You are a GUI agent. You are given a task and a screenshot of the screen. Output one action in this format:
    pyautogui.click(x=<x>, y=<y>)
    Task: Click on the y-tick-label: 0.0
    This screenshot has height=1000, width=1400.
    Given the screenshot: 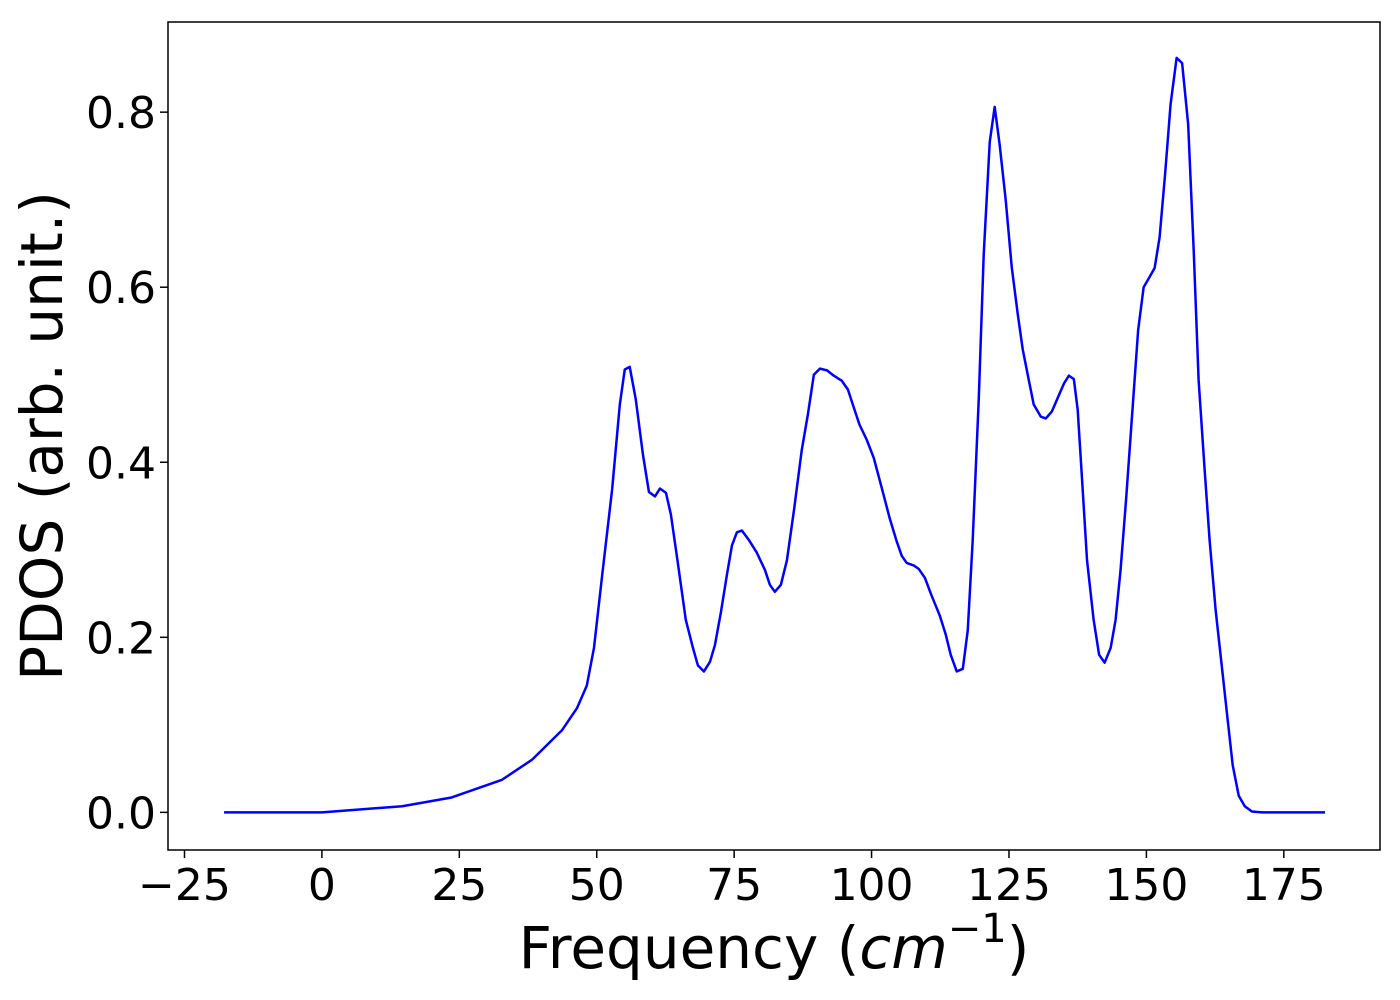 What is the action you would take?
    pyautogui.click(x=121, y=813)
    